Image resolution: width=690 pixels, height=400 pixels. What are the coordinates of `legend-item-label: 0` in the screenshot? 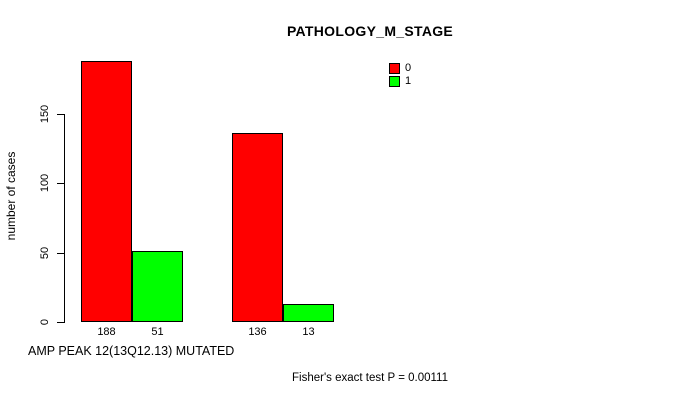 It's located at (408, 68).